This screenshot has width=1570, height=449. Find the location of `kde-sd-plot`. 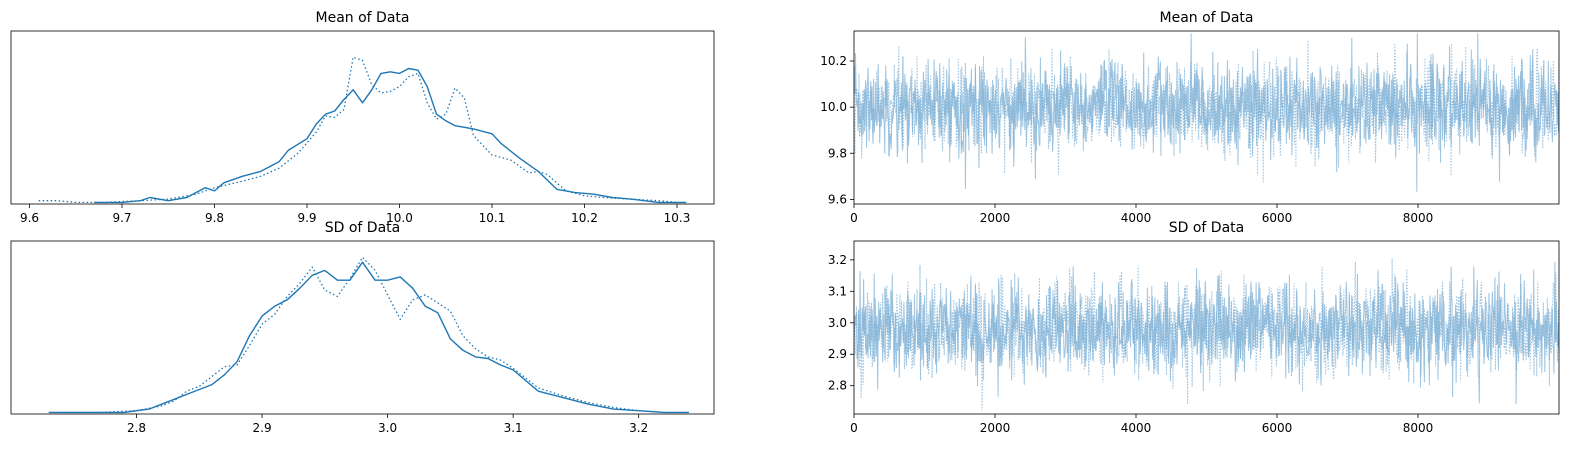

kde-sd-plot is located at coordinates (368, 335).